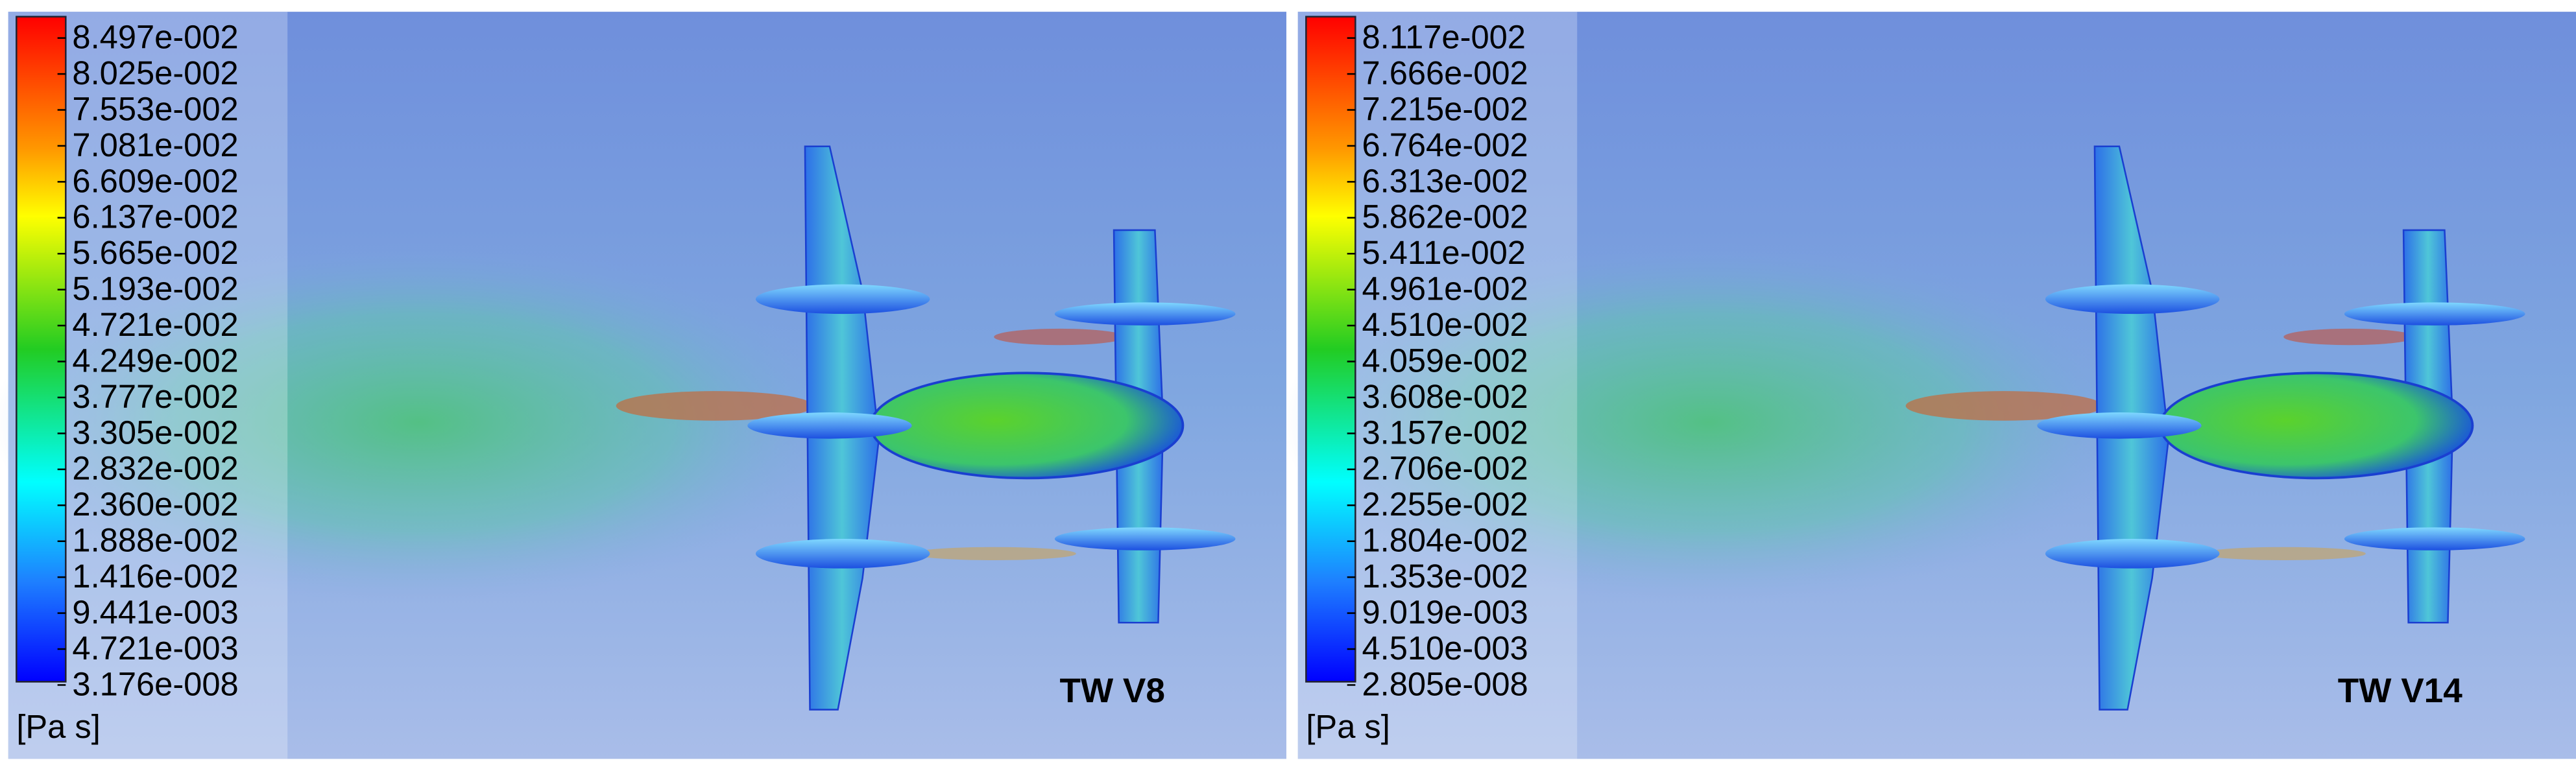 The width and height of the screenshot is (2576, 769). I want to click on legend-label: 1.416e-002, so click(155, 576).